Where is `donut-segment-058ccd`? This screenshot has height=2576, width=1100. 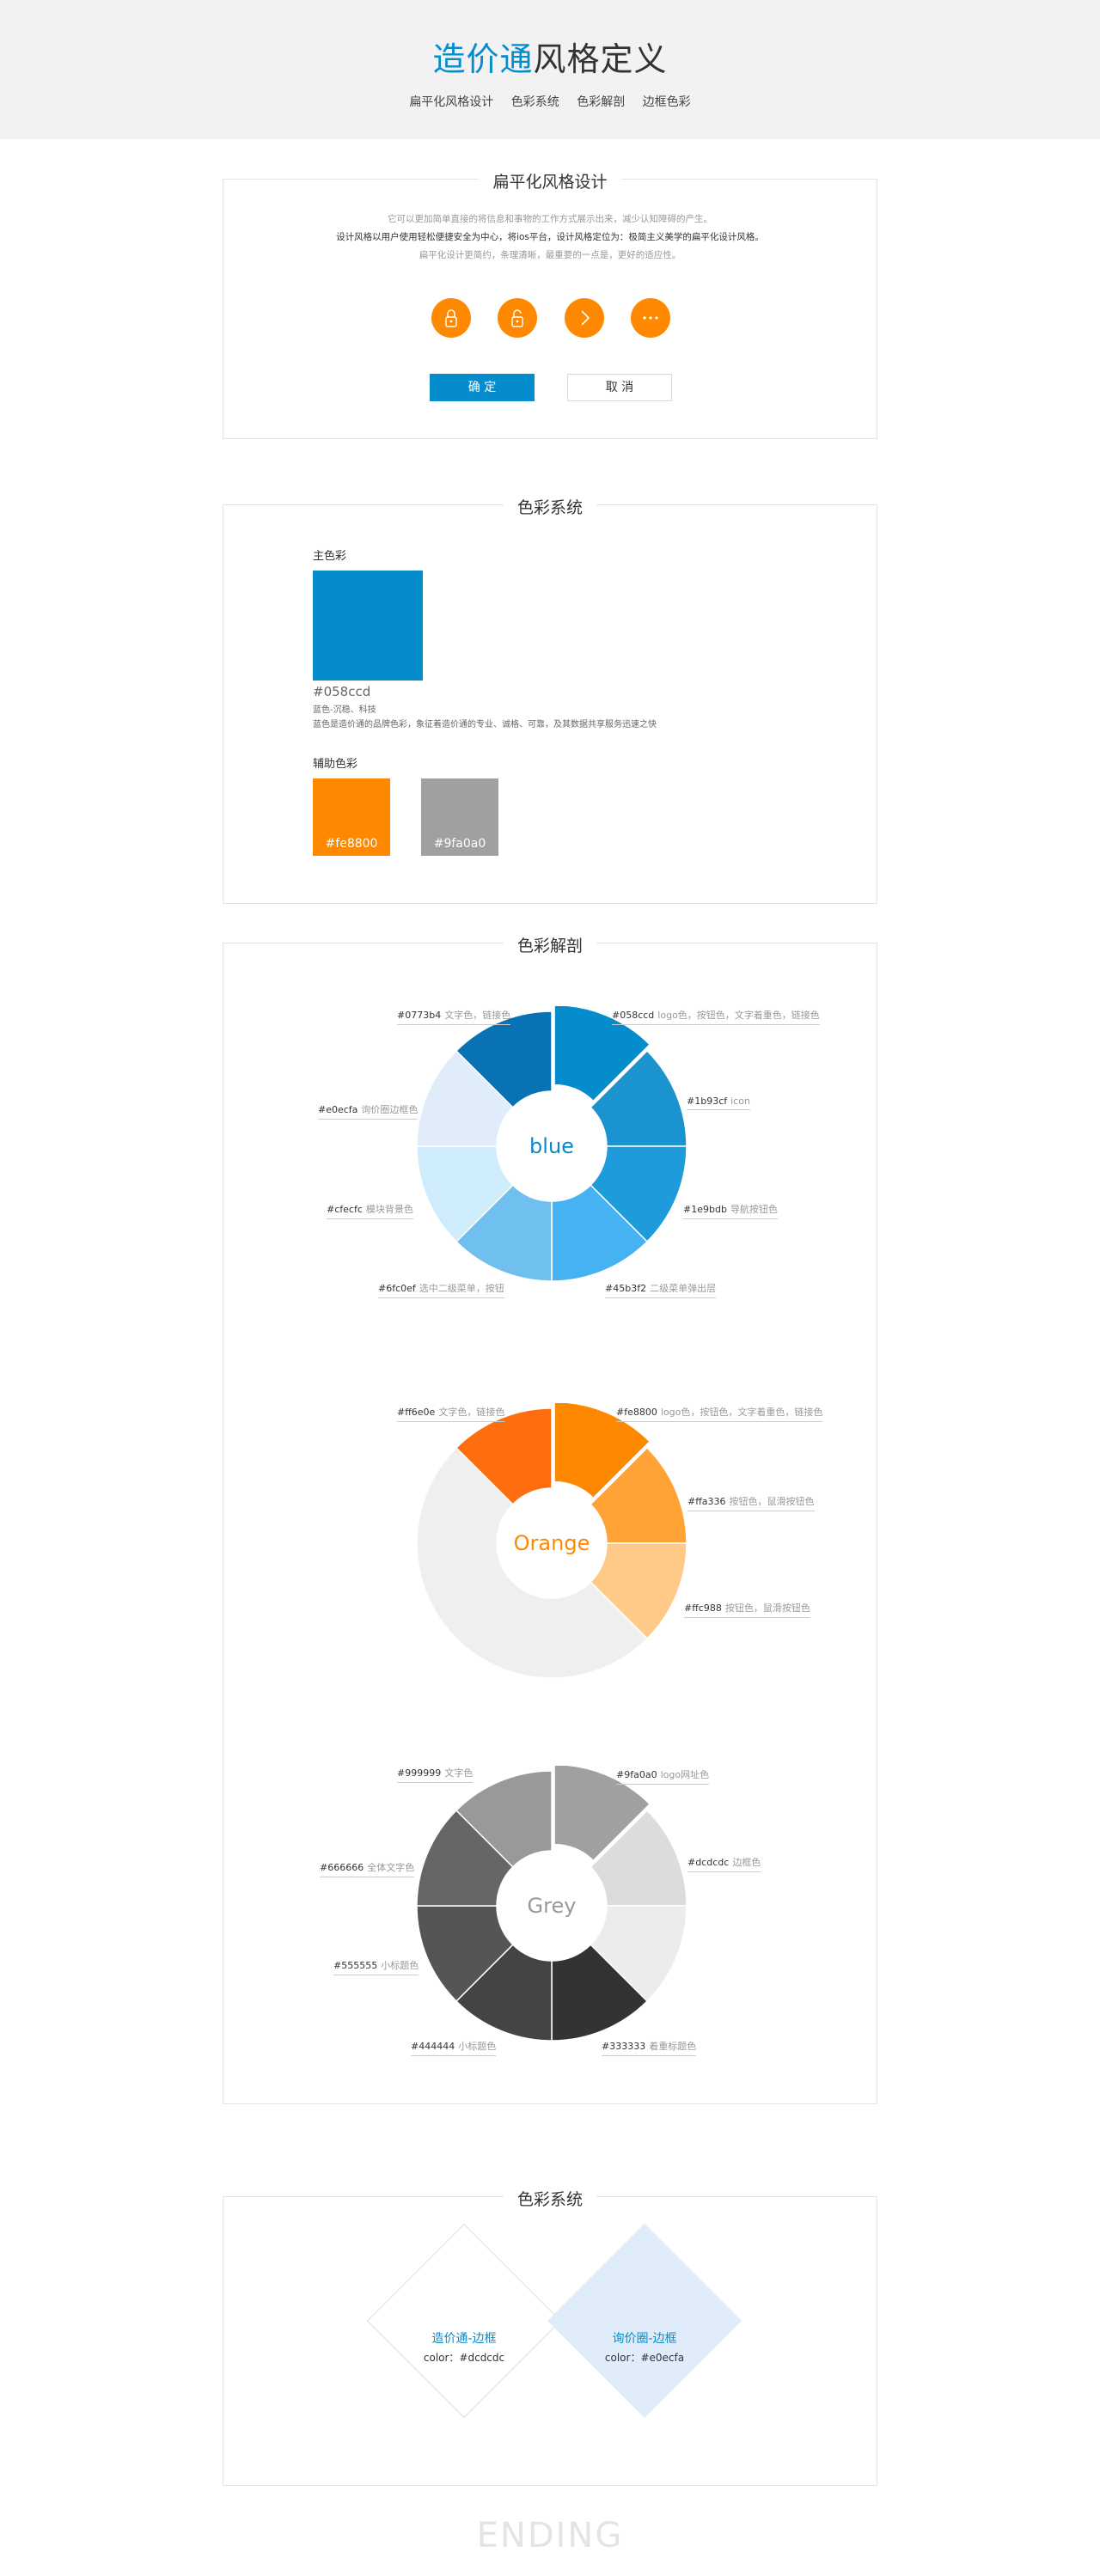 donut-segment-058ccd is located at coordinates (602, 1054).